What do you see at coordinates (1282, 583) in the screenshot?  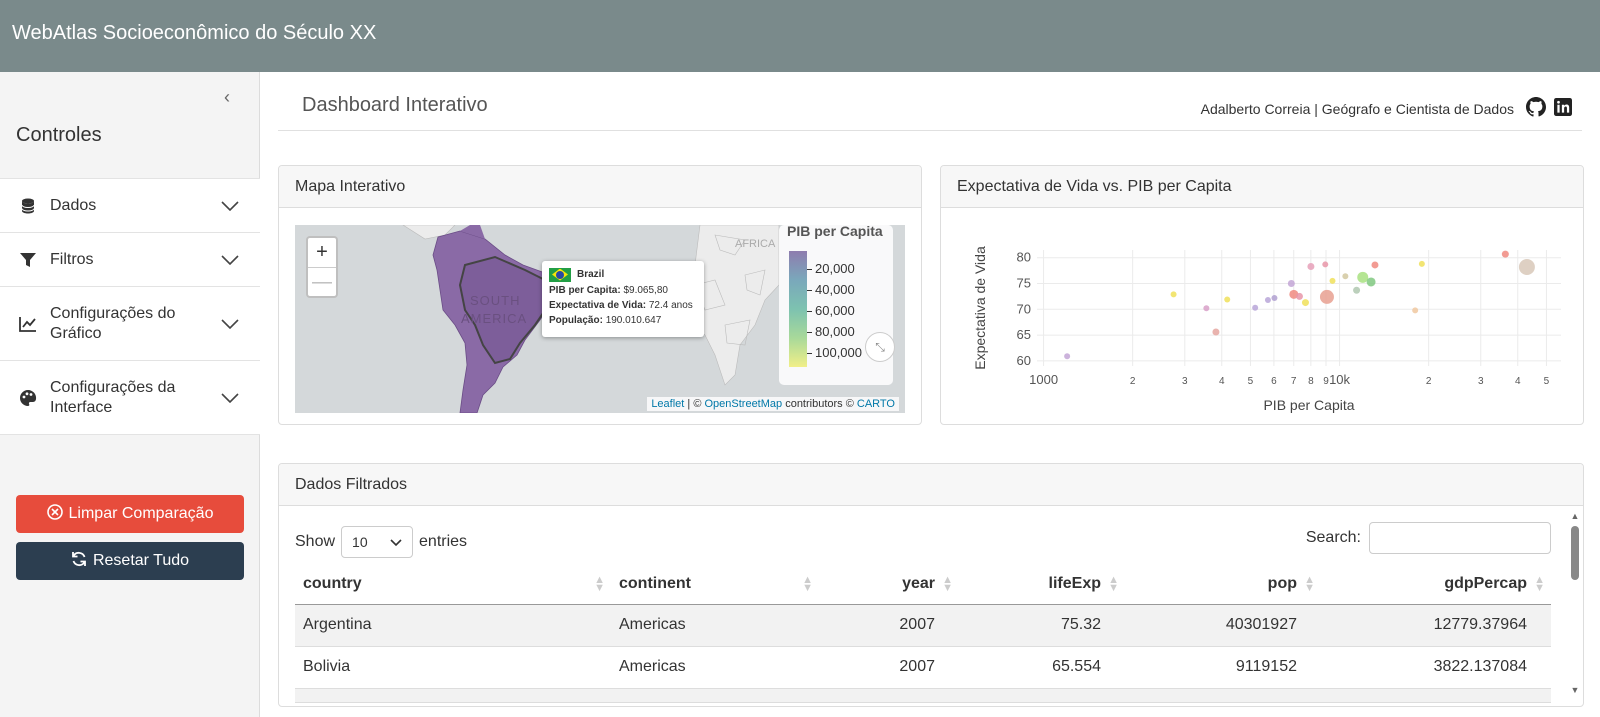 I see `column-label: pop` at bounding box center [1282, 583].